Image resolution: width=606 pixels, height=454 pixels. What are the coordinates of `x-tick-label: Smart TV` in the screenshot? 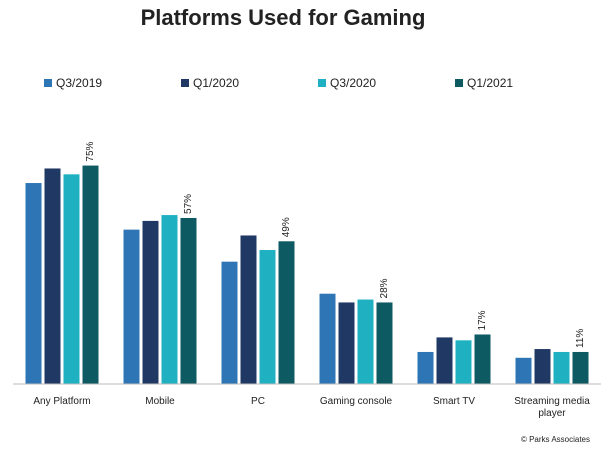 It's located at (454, 401).